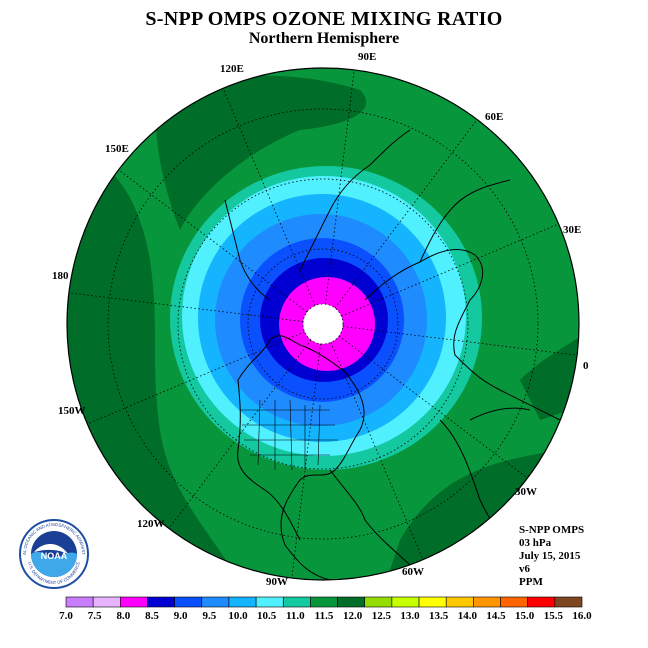  I want to click on lon-label-120e: 120E, so click(232, 69).